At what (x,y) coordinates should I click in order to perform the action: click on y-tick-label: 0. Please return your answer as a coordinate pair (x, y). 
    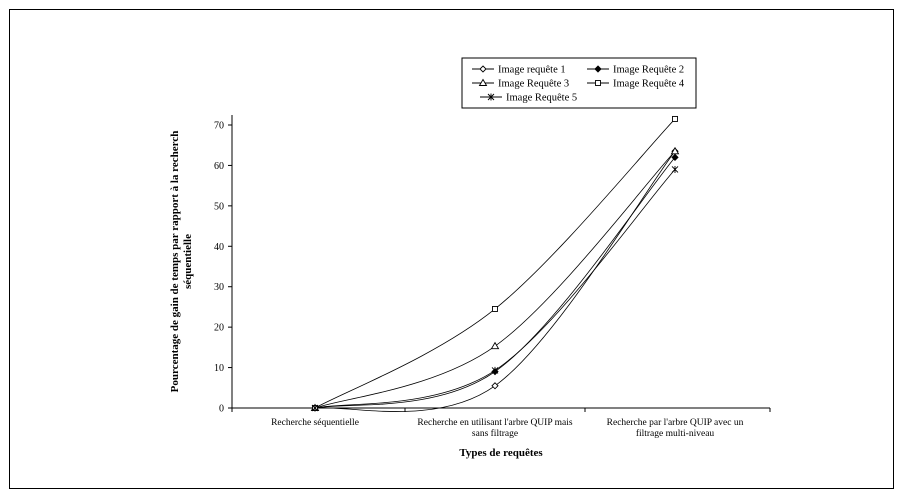
    Looking at the image, I should click on (221, 409).